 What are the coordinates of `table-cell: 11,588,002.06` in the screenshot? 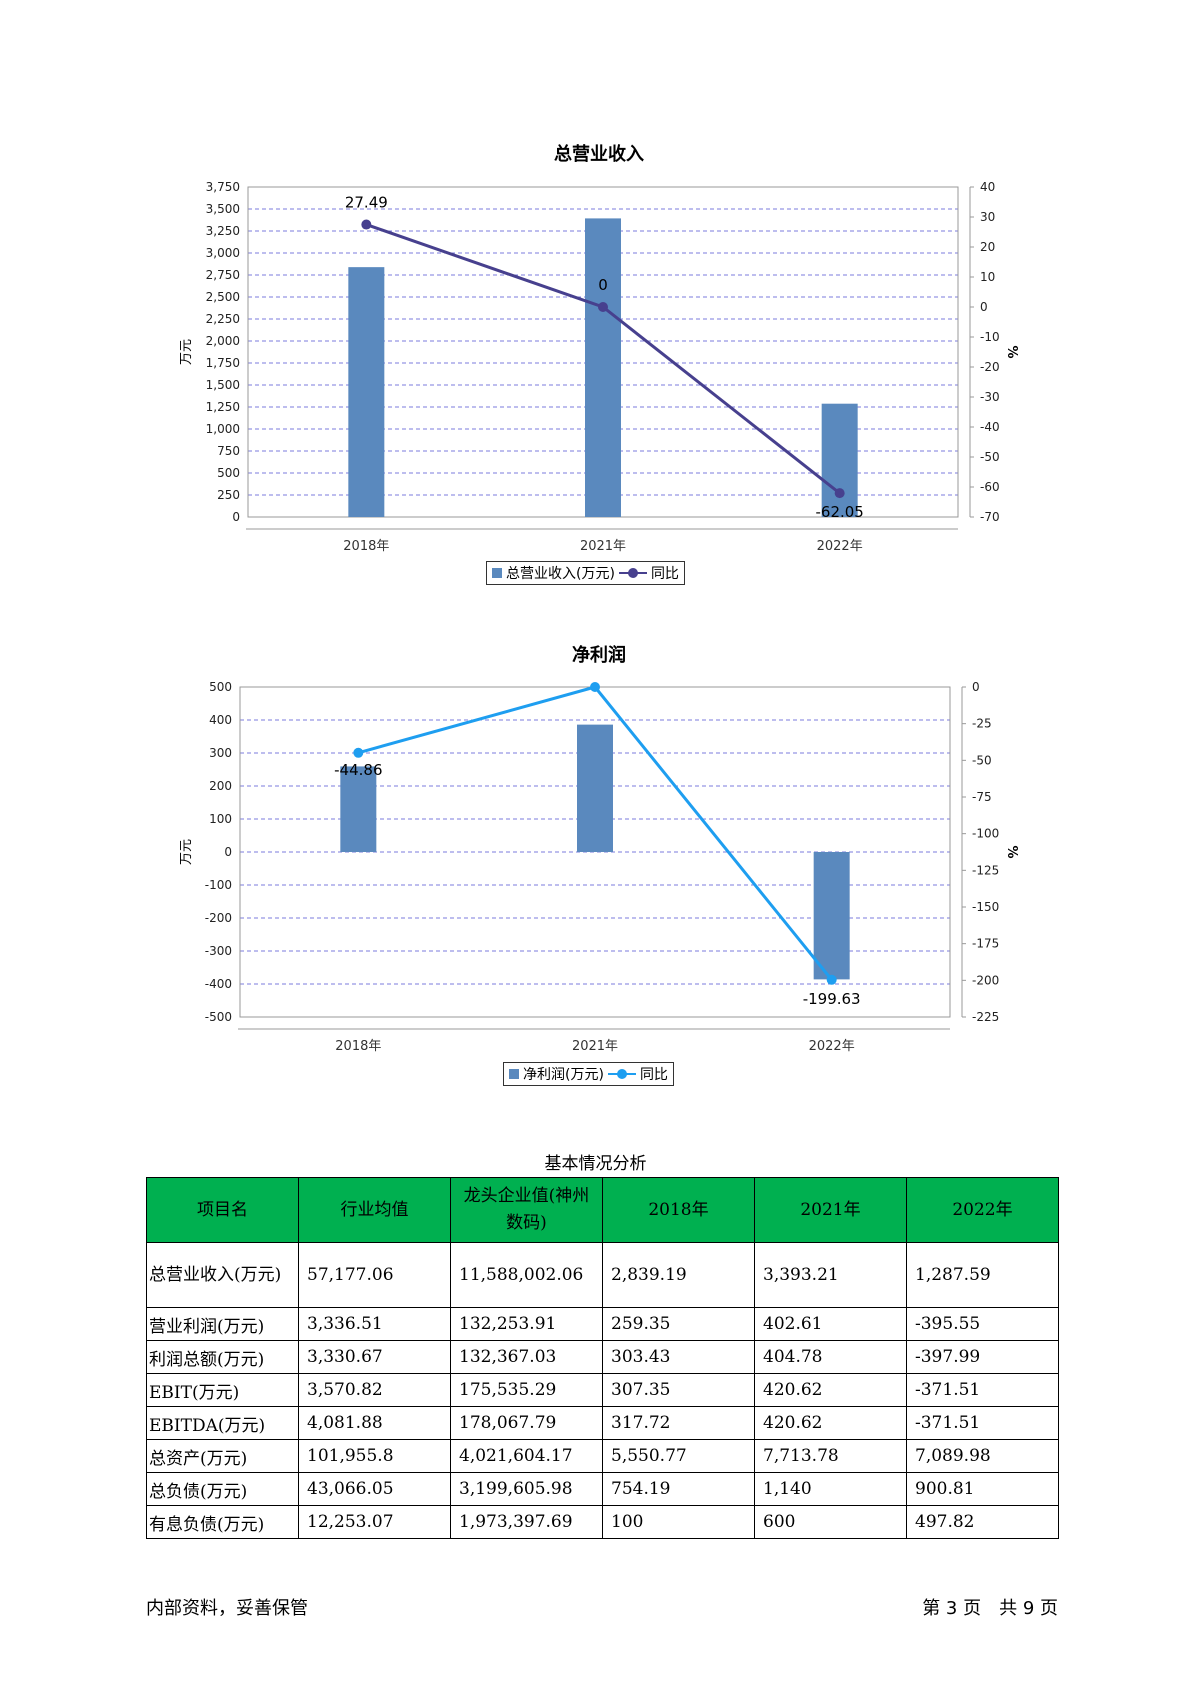 It's located at (526, 1275).